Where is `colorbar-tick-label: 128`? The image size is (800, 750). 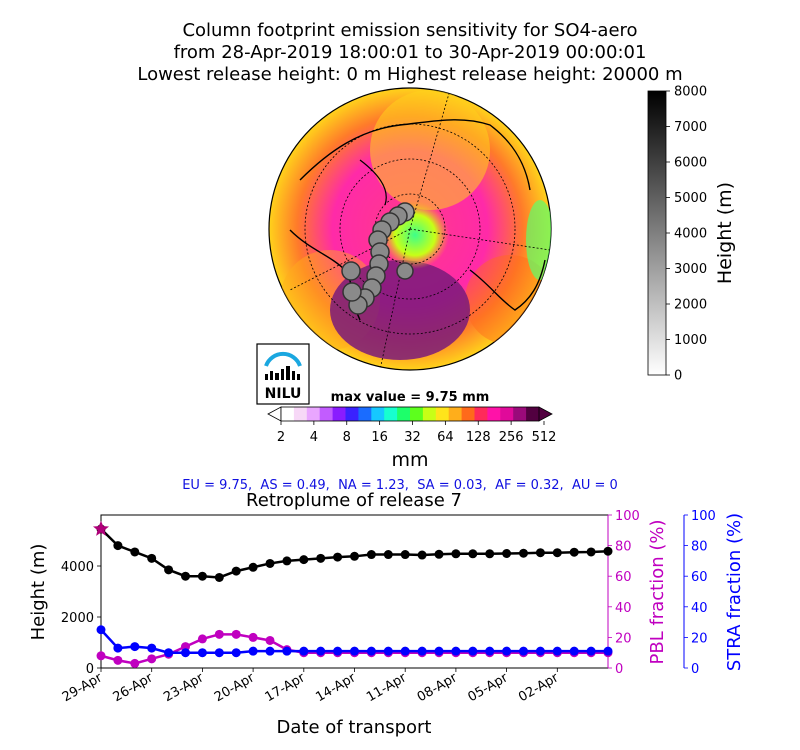
colorbar-tick-label: 128 is located at coordinates (478, 437).